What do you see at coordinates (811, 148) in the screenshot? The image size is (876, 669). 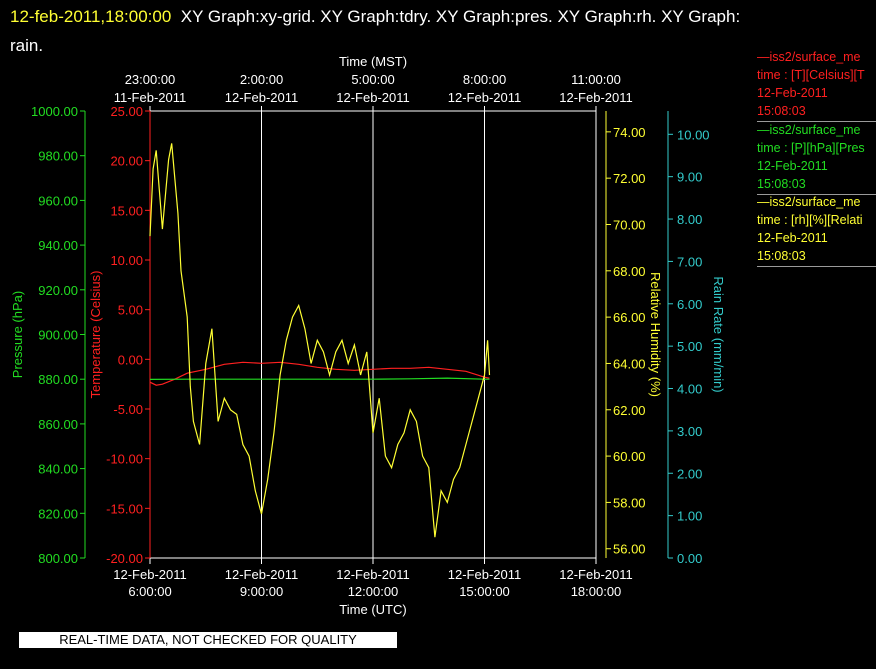 I see `legend-series-variable: time : [P][hPa][Pres` at bounding box center [811, 148].